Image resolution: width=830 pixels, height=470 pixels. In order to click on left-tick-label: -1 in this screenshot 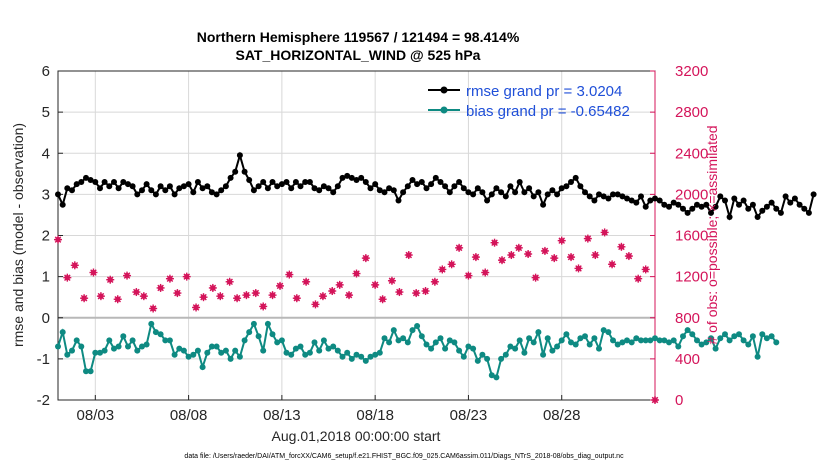, I will do `click(43, 359)`.